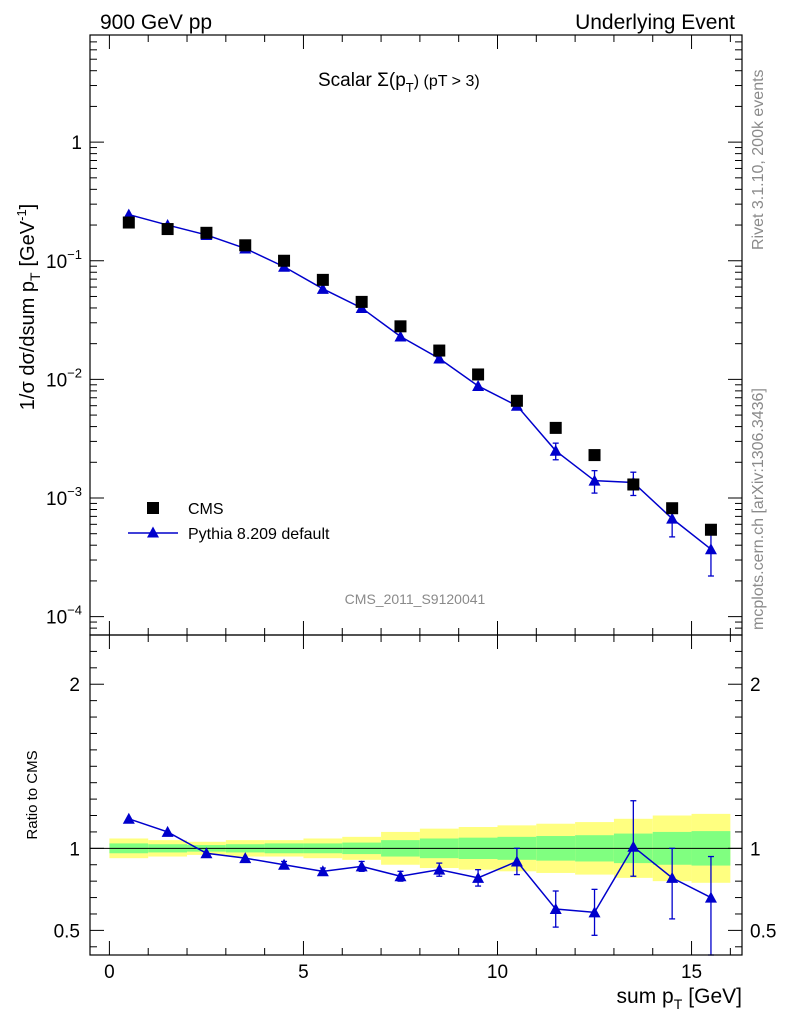 The height and width of the screenshot is (1024, 786). Describe the element at coordinates (229, 522) in the screenshot. I see `legend: CMS Pythia 8.209 default` at that location.